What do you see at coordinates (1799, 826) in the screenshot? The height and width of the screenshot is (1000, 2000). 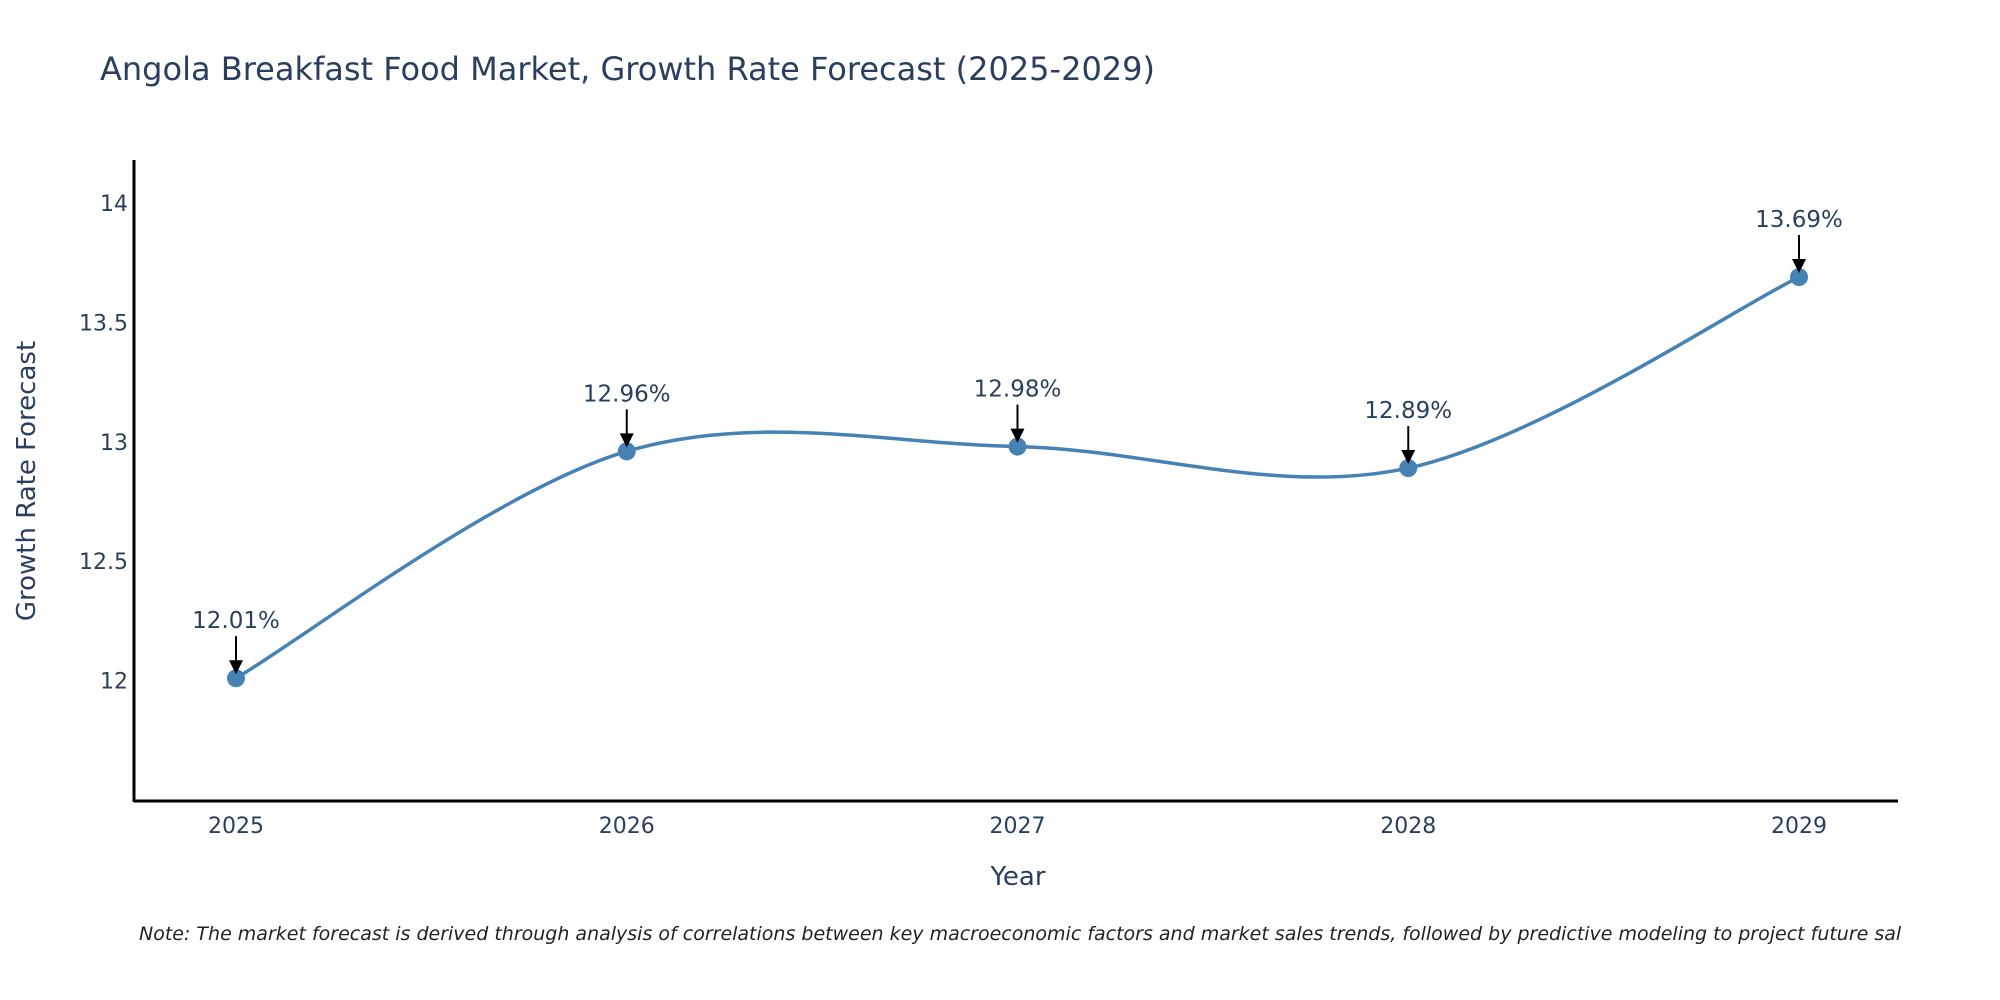 I see `x-tick-label: 2029` at bounding box center [1799, 826].